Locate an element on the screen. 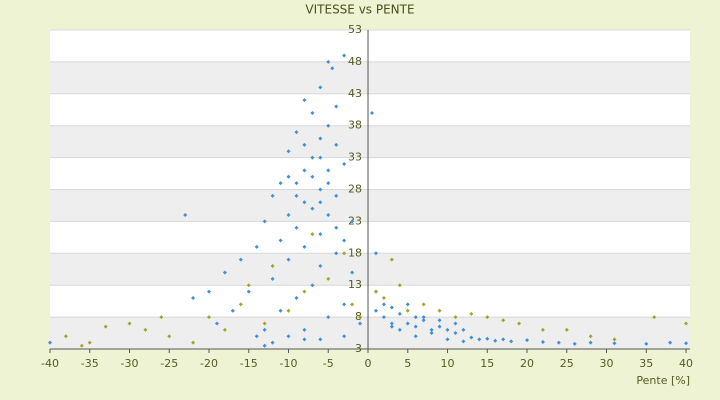  x-tick-label: 35 is located at coordinates (646, 363).